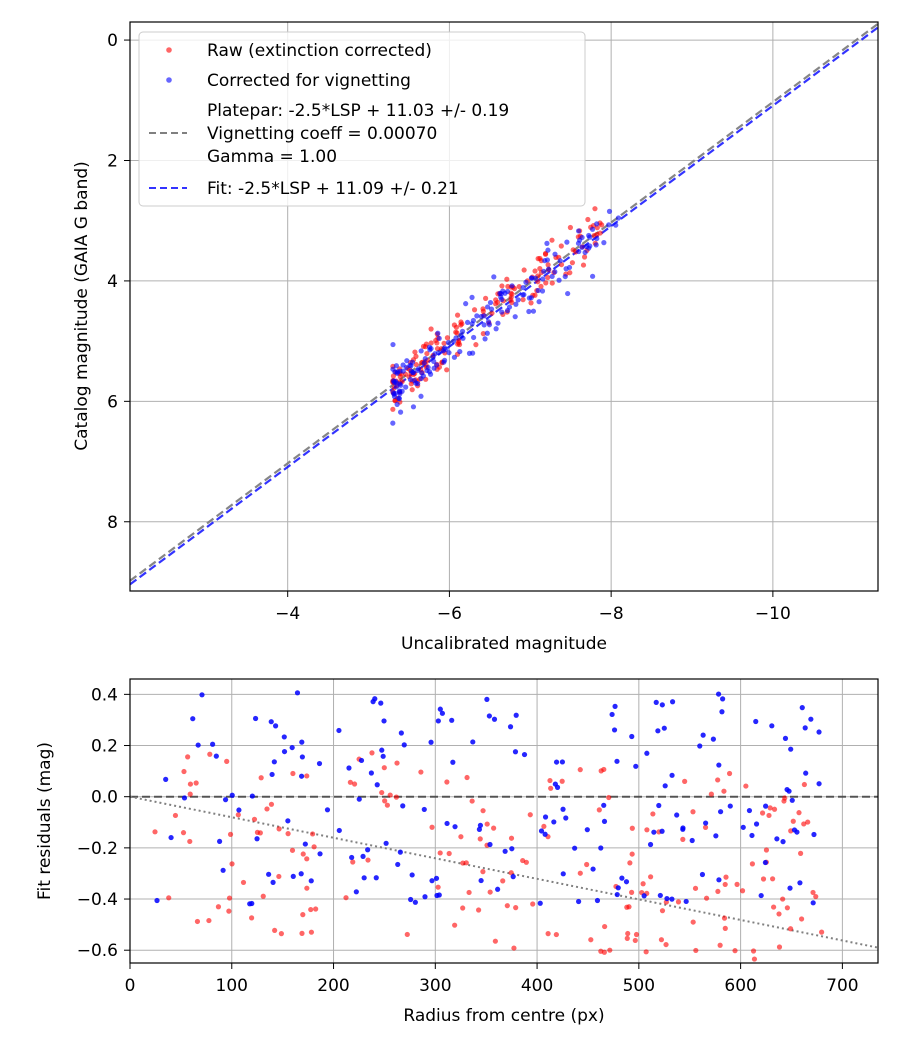 The image size is (900, 1050). I want to click on calibration-y-tick-label: 4, so click(112, 282).